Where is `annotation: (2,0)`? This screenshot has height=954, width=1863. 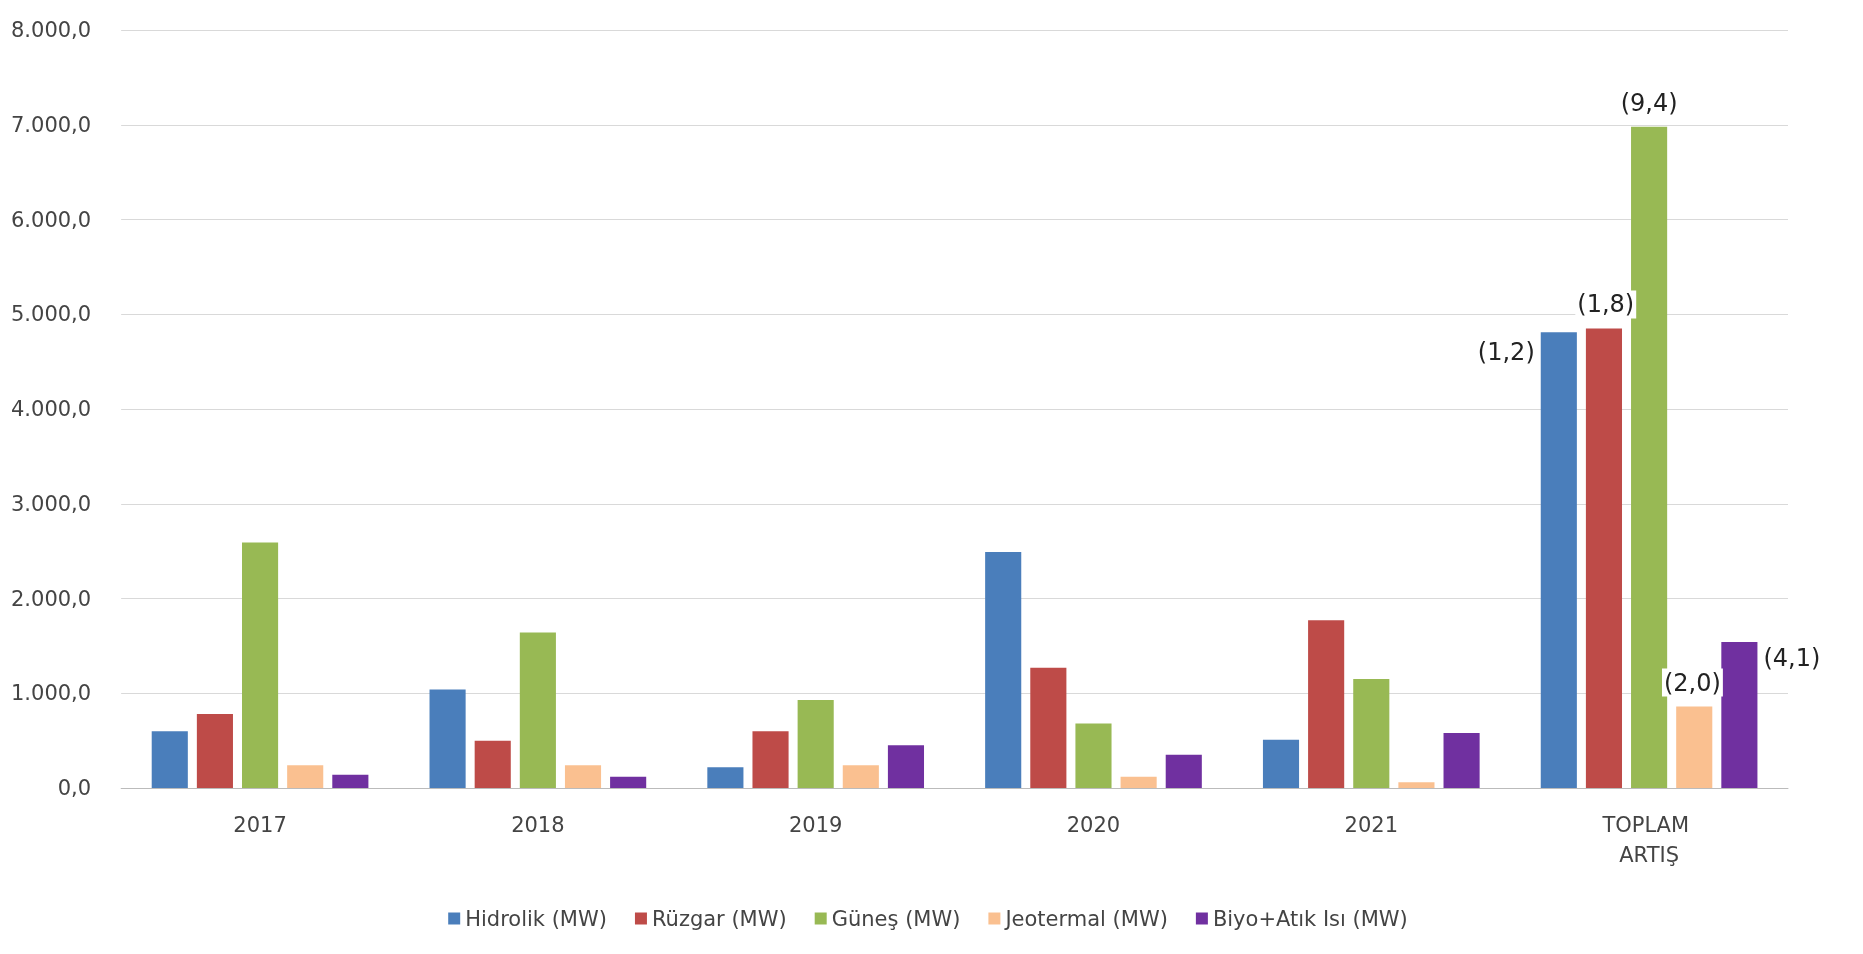 annotation: (2,0) is located at coordinates (1692, 682).